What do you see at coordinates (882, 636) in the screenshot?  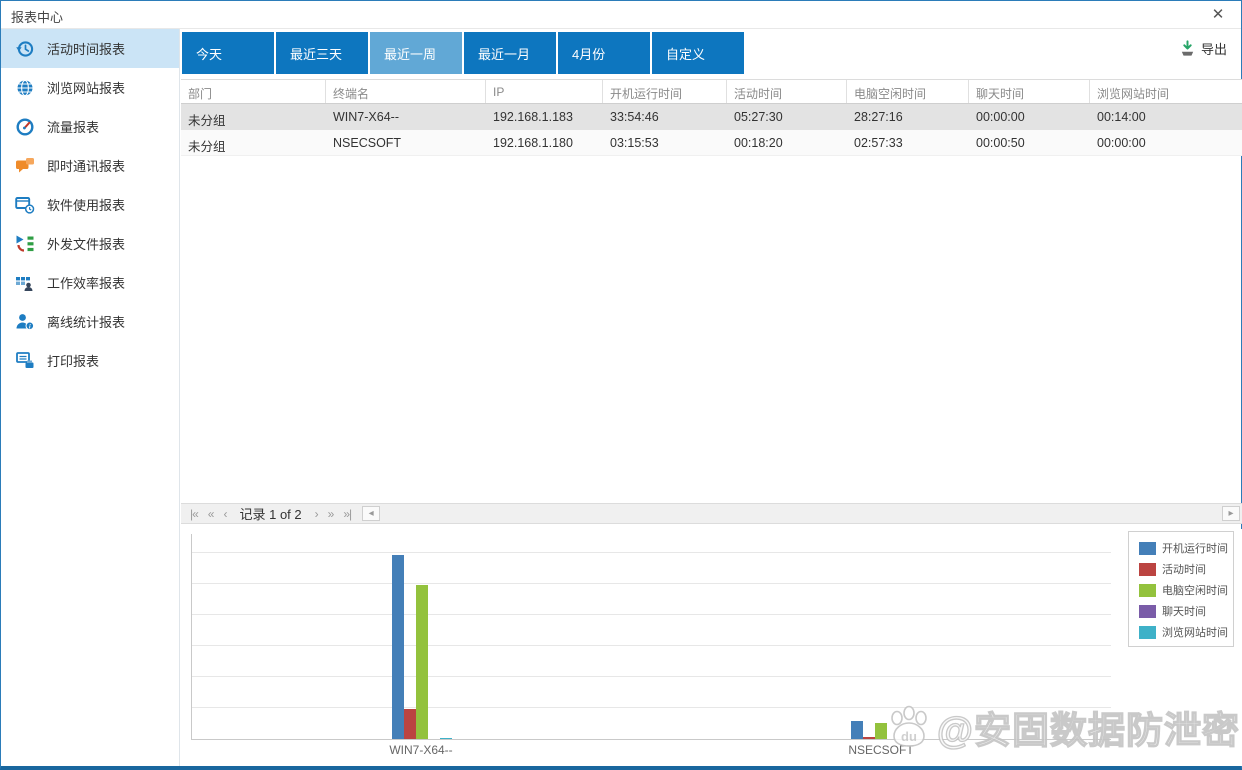 I see `chart-bar-group-NSECSOFT` at bounding box center [882, 636].